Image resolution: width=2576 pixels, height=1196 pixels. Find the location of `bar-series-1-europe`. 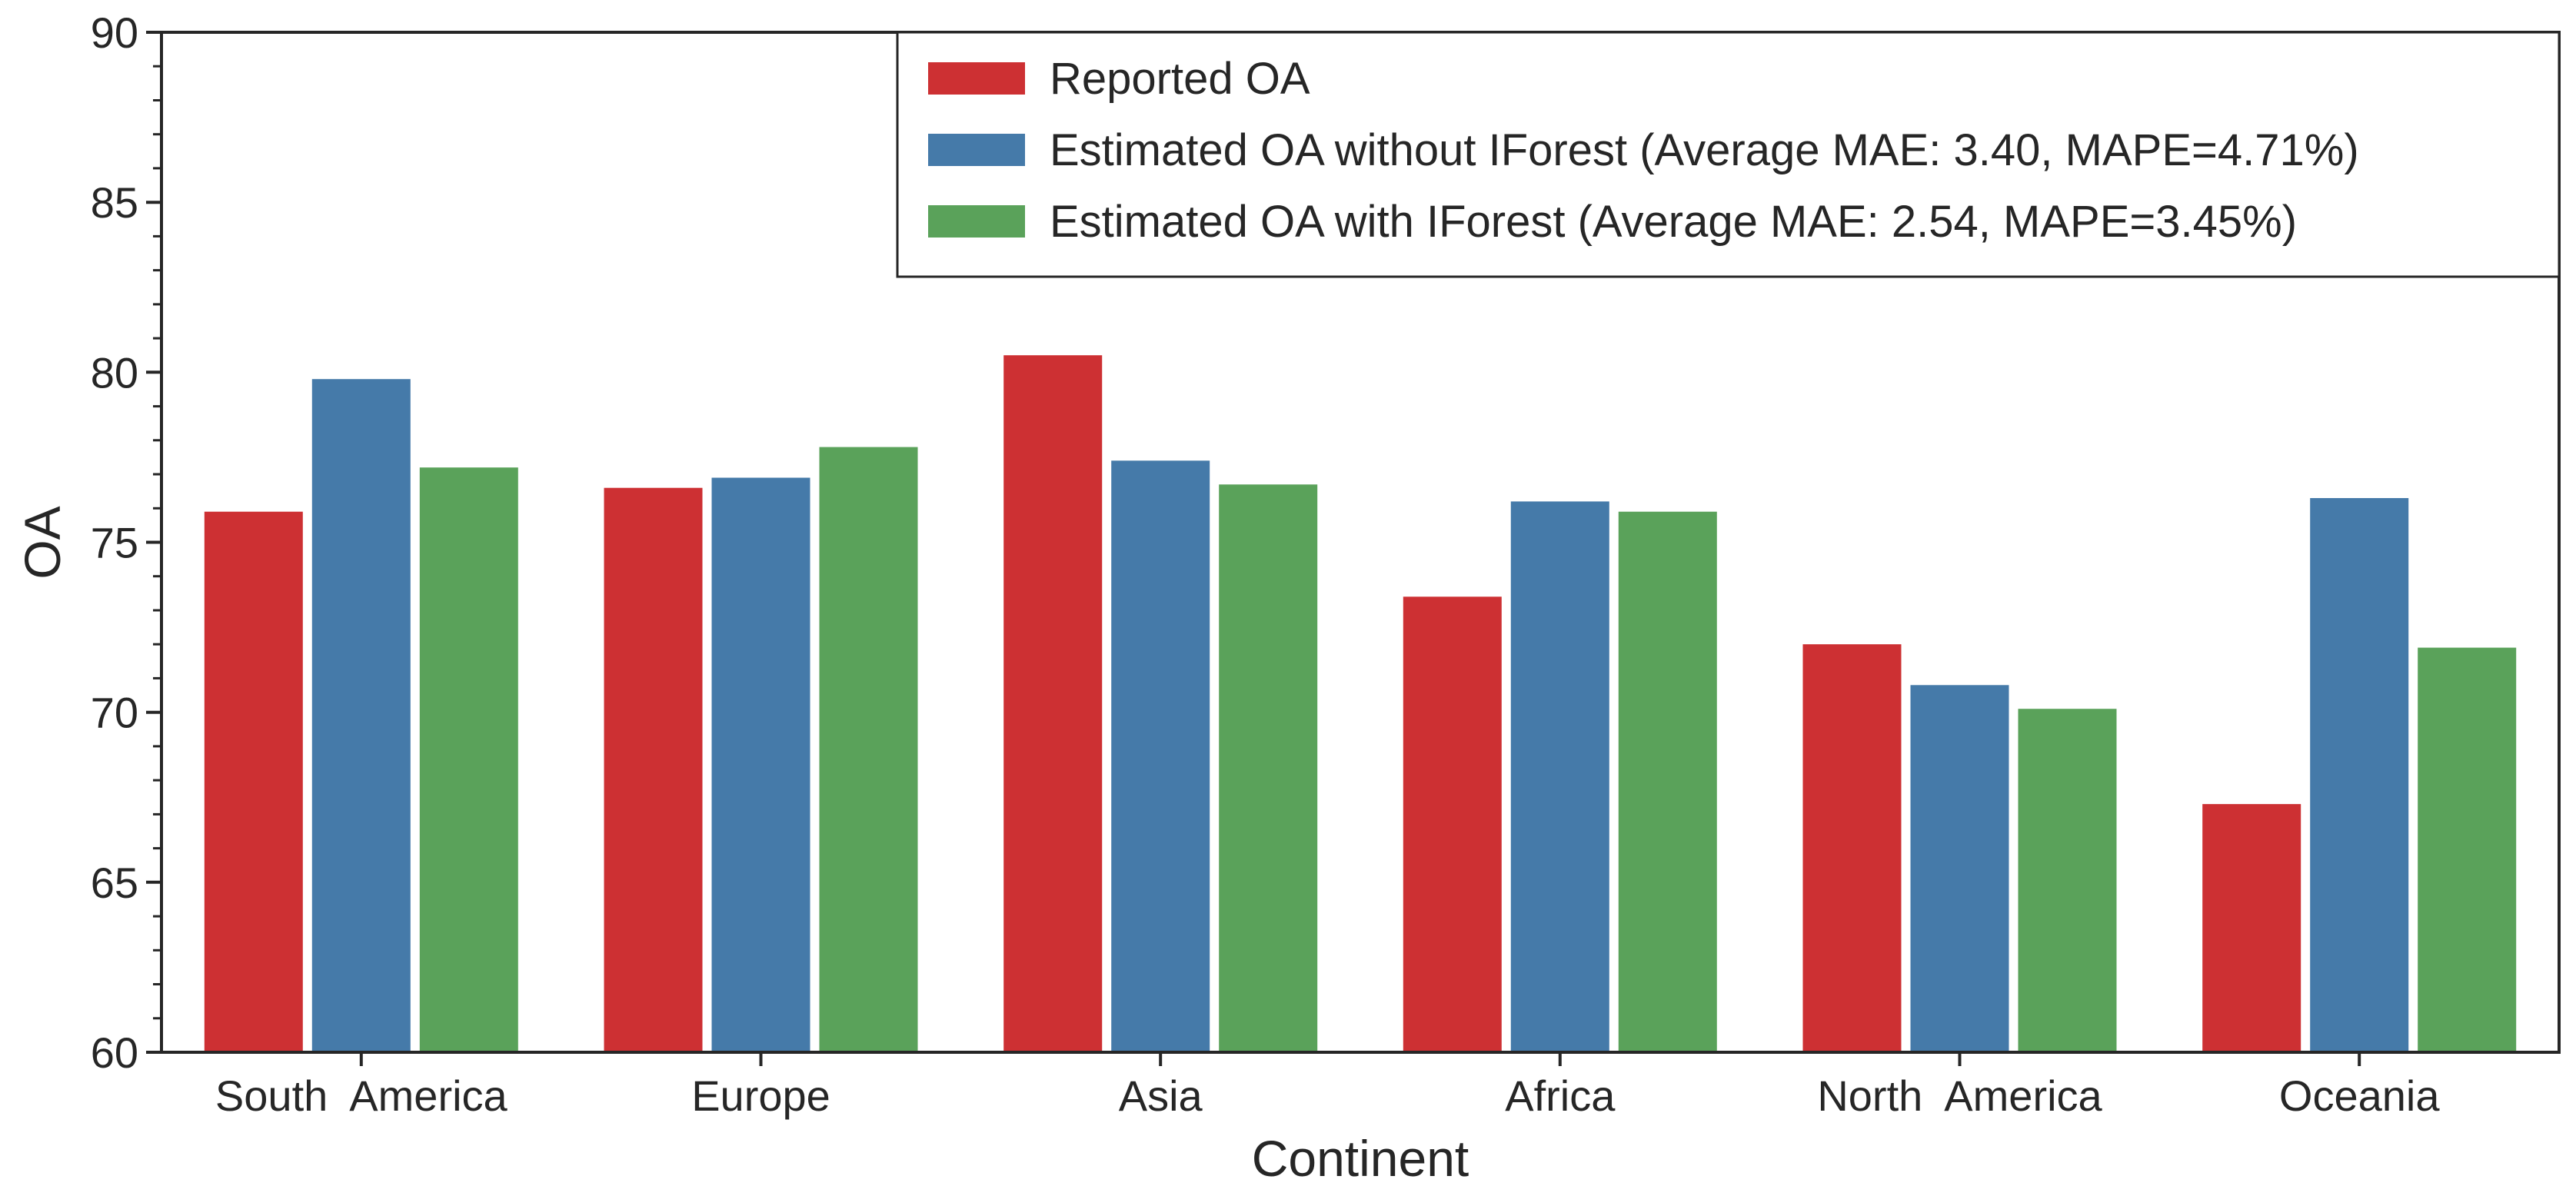

bar-series-1-europe is located at coordinates (653, 769).